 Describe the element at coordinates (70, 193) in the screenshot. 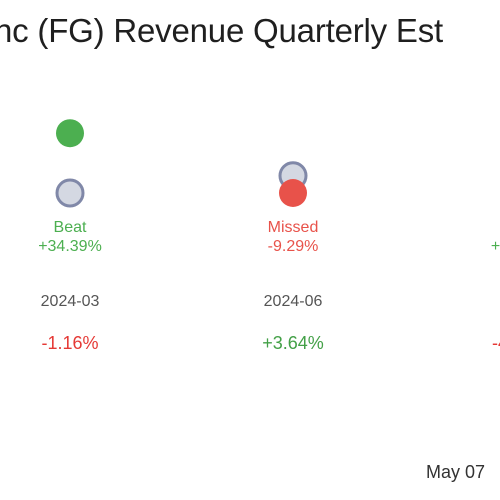

I see `estimate-marker` at that location.